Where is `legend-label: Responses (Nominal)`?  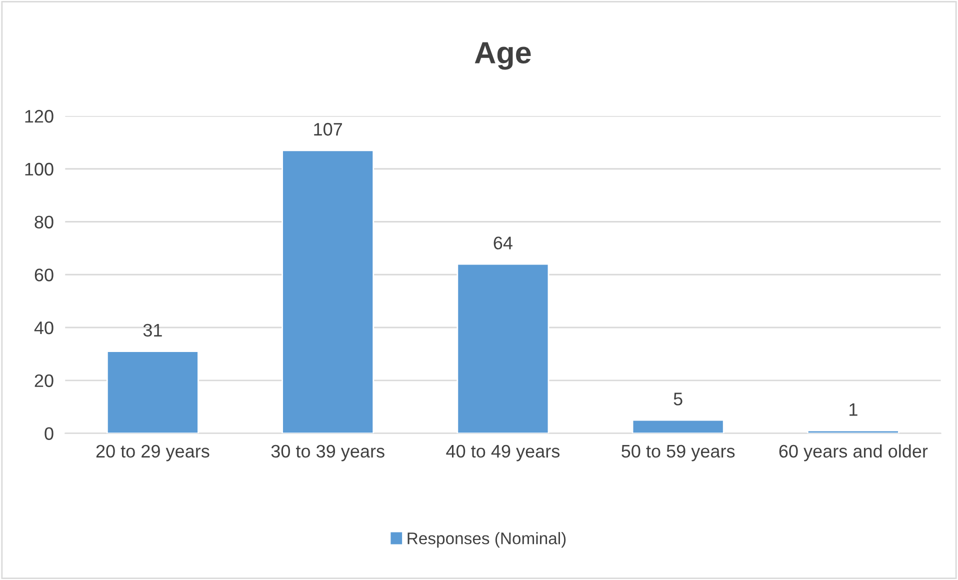
legend-label: Responses (Nominal) is located at coordinates (487, 540).